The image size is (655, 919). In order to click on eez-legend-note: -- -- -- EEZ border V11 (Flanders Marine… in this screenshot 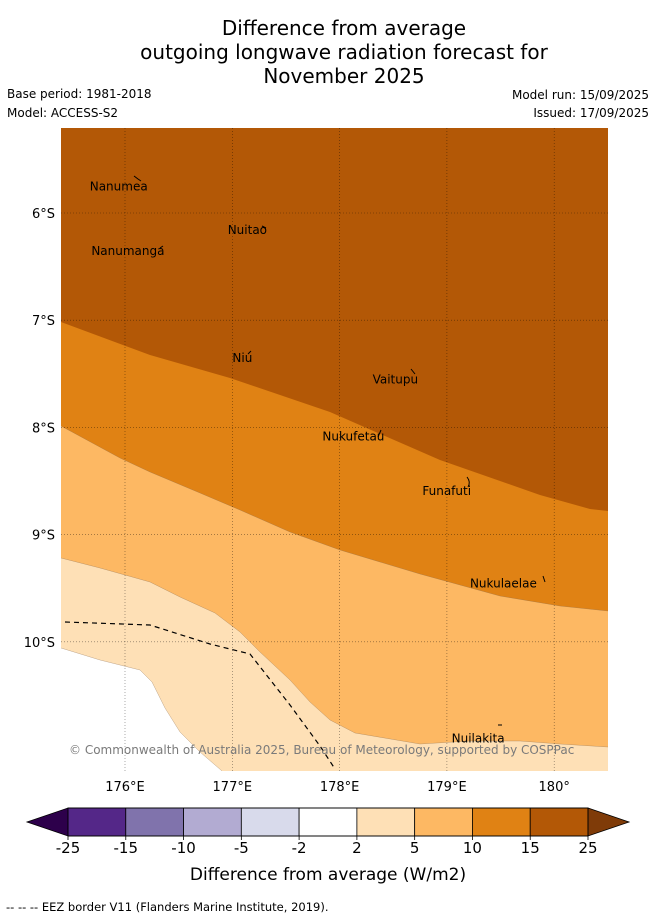, I will do `click(167, 907)`.